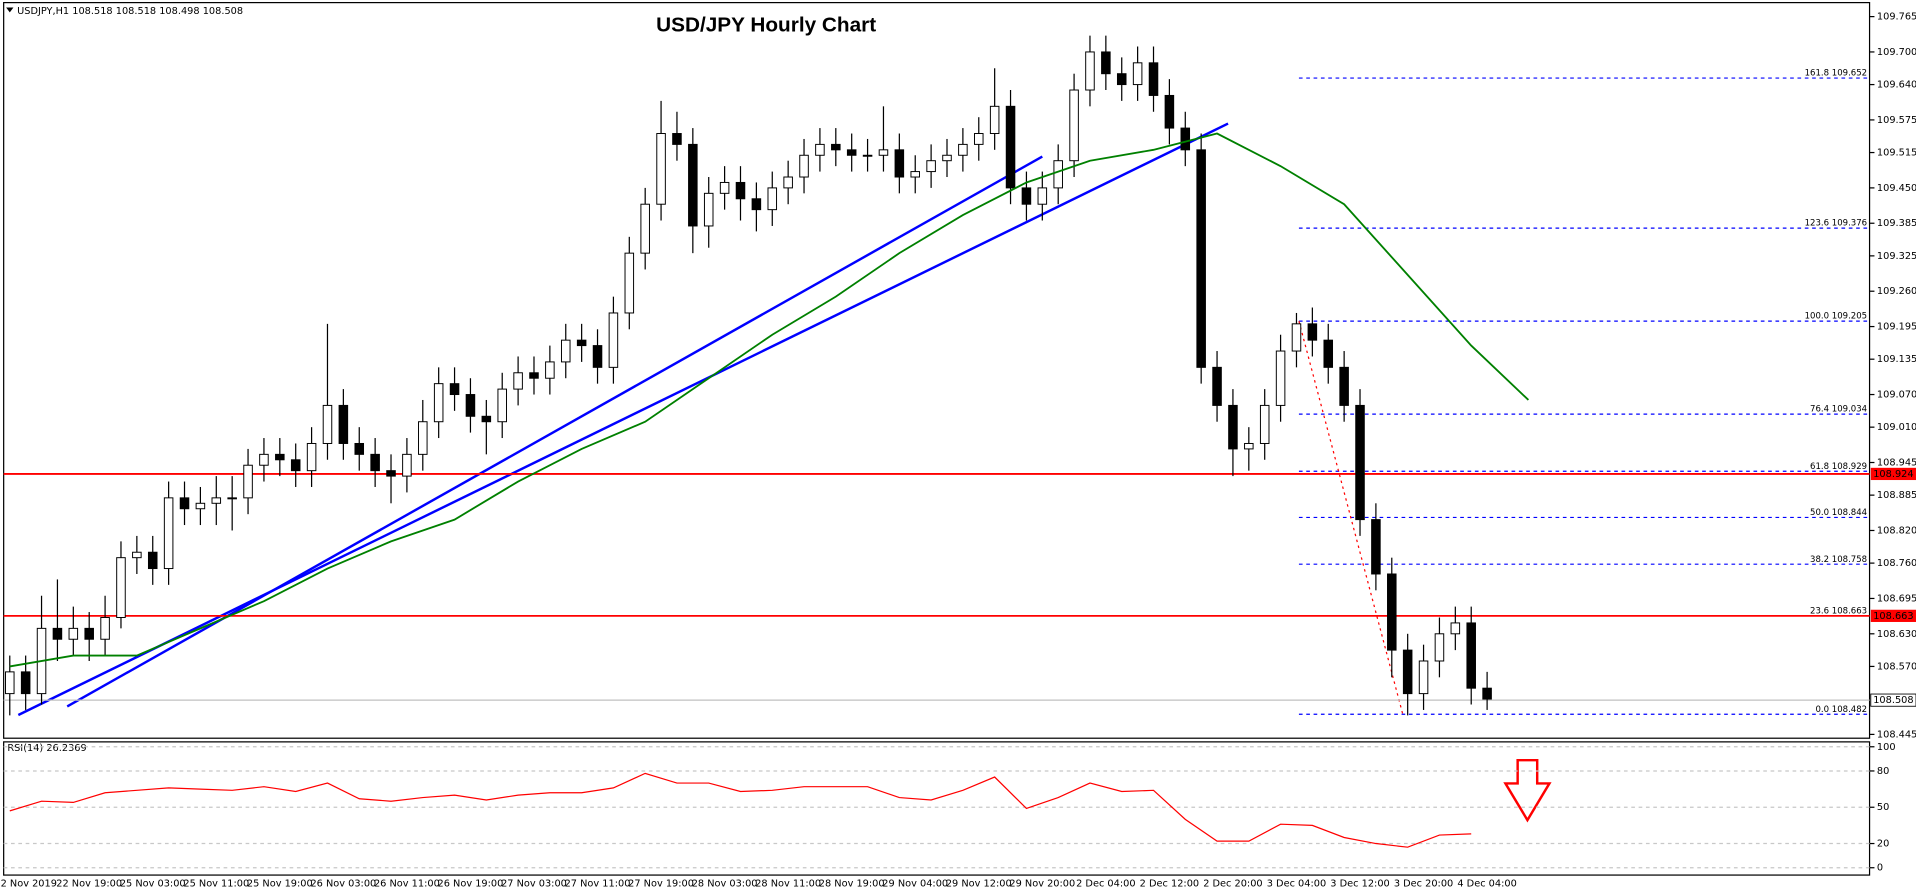 This screenshot has height=896, width=1916. What do you see at coordinates (1896, 598) in the screenshot?
I see `y-tick-label: 108.695` at bounding box center [1896, 598].